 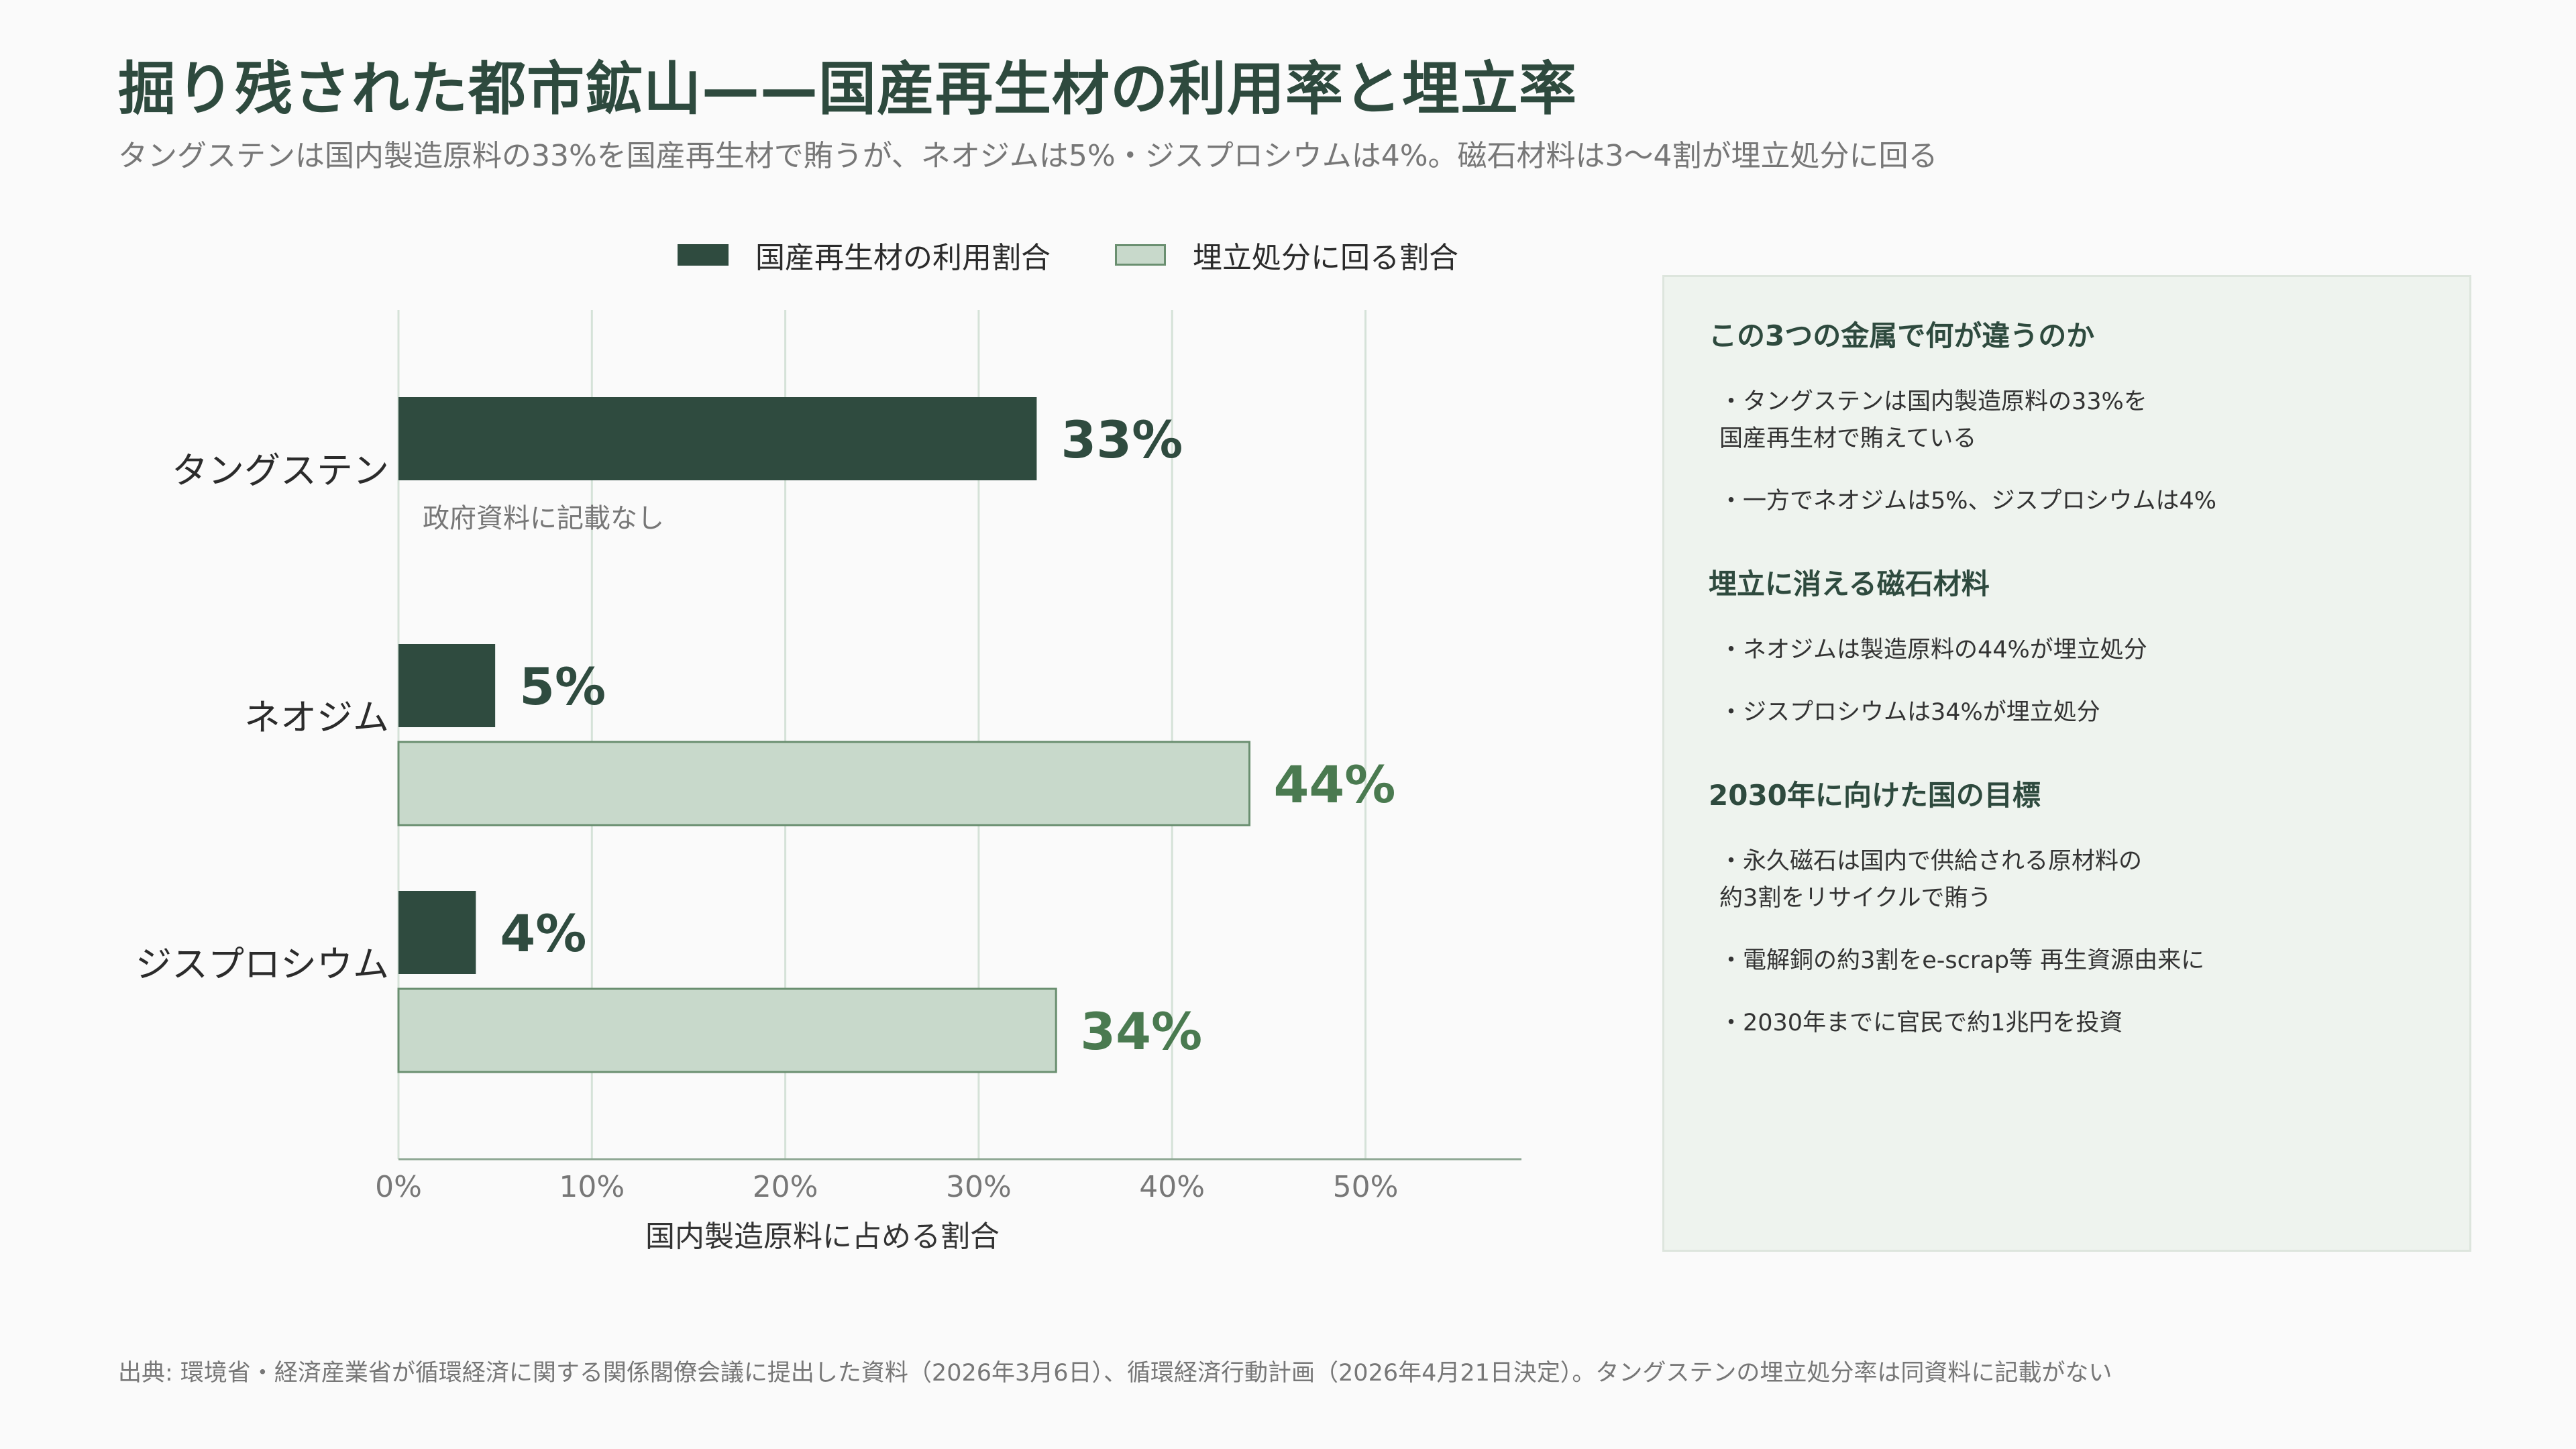 I want to click on category-label: ジスプロシウム, so click(x=262, y=964).